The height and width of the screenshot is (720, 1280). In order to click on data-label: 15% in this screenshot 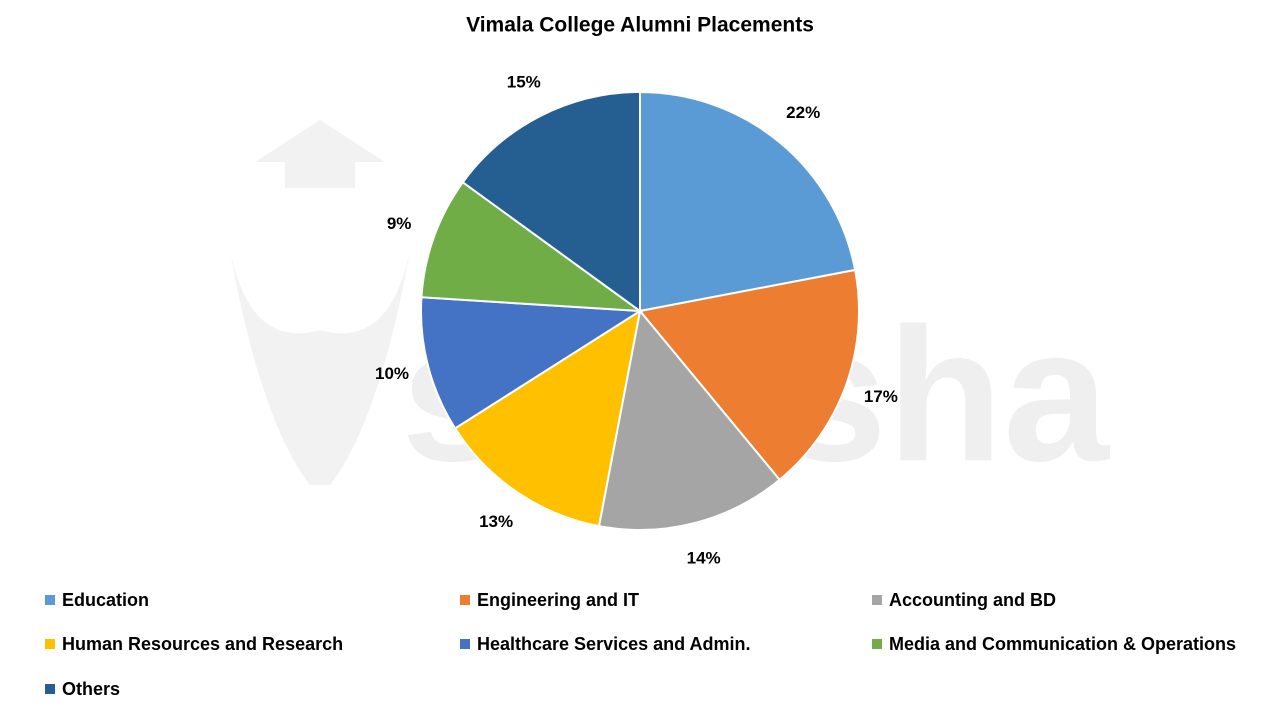, I will do `click(524, 81)`.